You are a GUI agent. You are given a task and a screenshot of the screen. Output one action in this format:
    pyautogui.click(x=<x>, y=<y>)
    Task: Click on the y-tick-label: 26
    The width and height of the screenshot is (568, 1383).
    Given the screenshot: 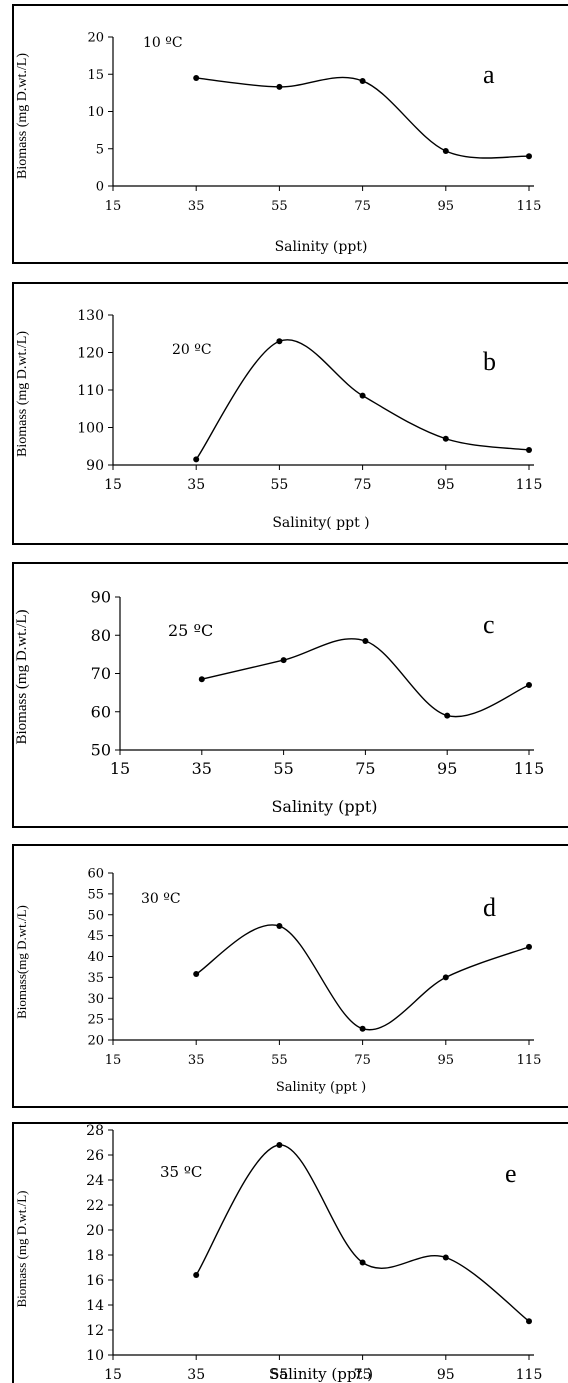 What is the action you would take?
    pyautogui.click(x=95, y=1156)
    